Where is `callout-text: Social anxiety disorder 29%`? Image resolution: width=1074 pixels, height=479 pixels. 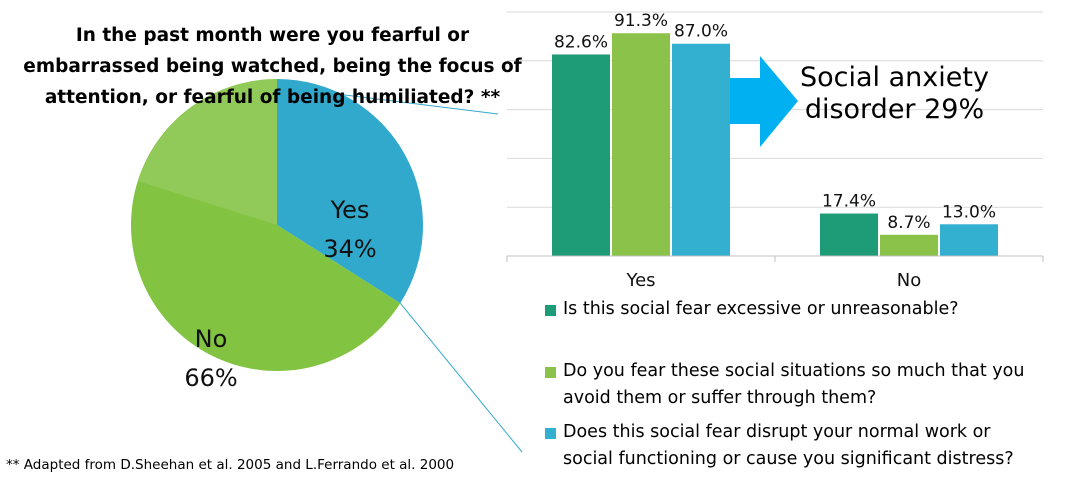
callout-text: Social anxiety disorder 29% is located at coordinates (894, 94).